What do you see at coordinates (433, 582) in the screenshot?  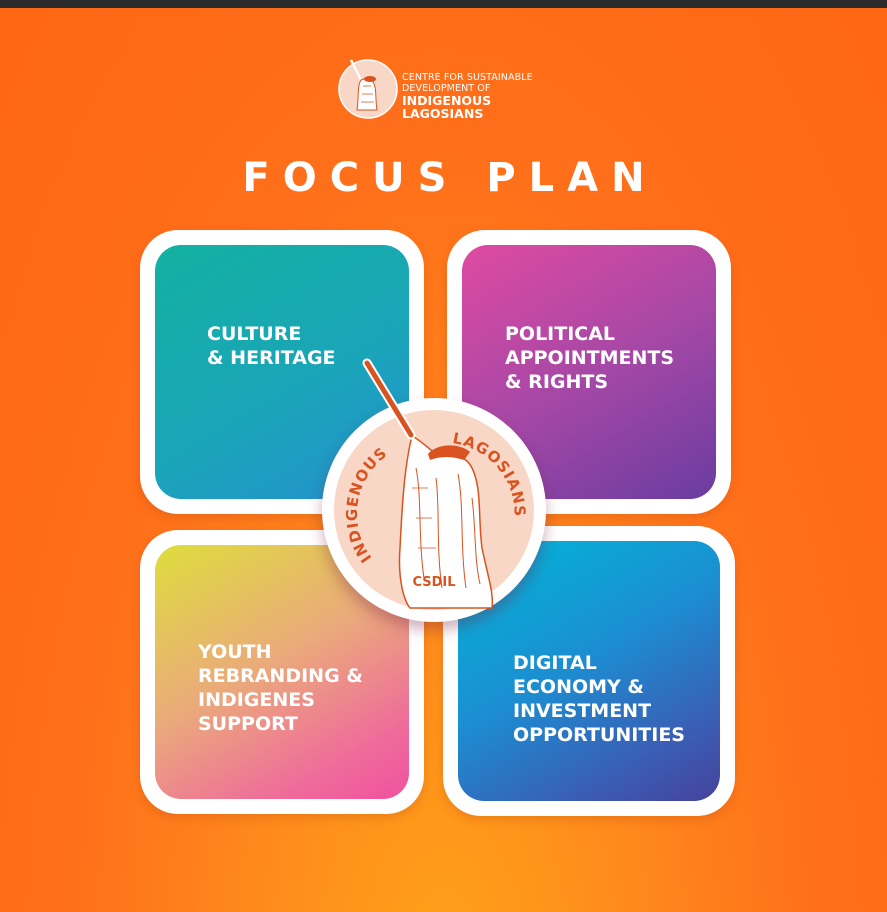 I see `seal-code: CSDIL` at bounding box center [433, 582].